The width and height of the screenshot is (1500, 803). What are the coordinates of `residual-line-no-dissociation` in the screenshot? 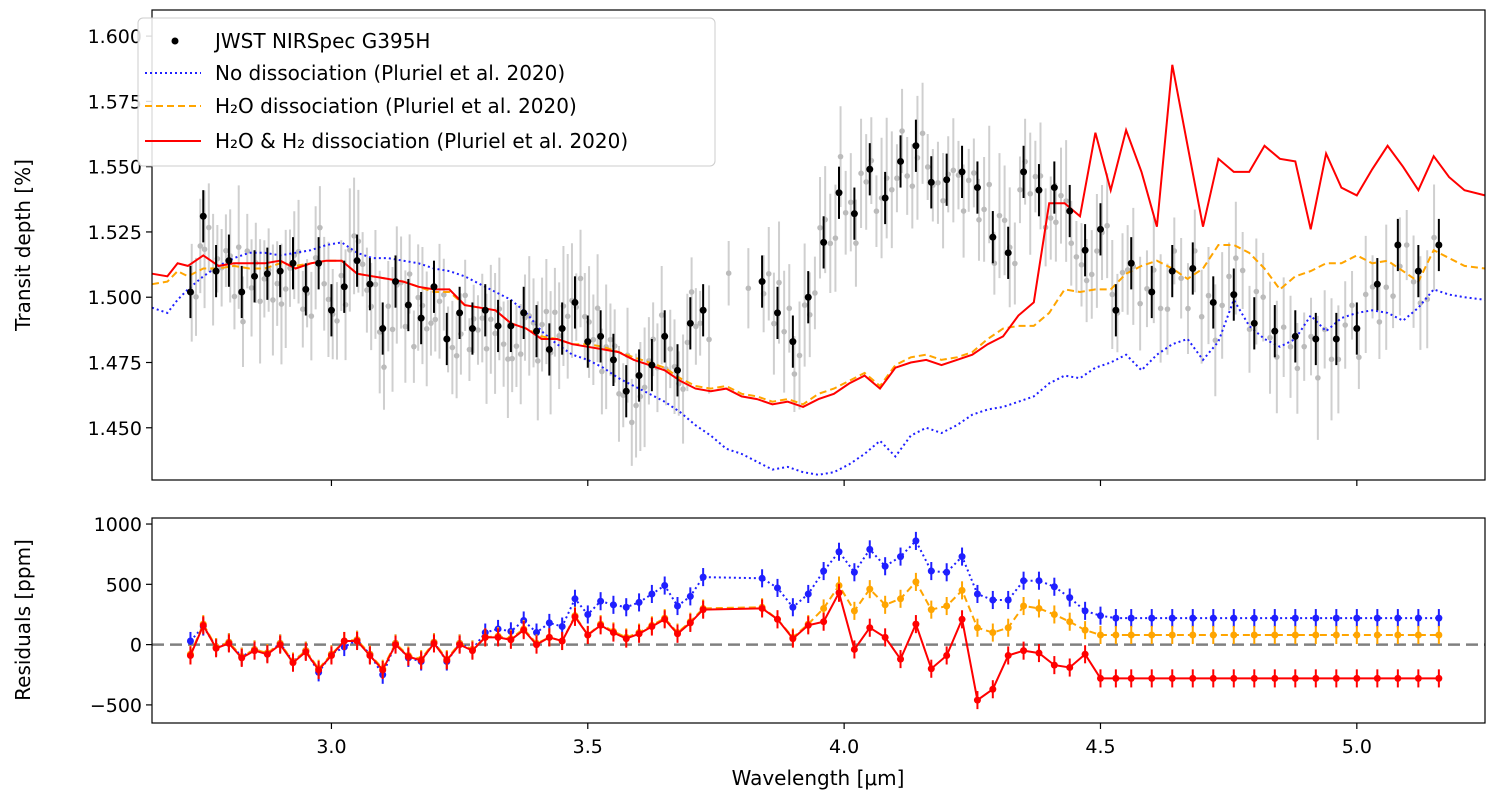 It's located at (814, 608).